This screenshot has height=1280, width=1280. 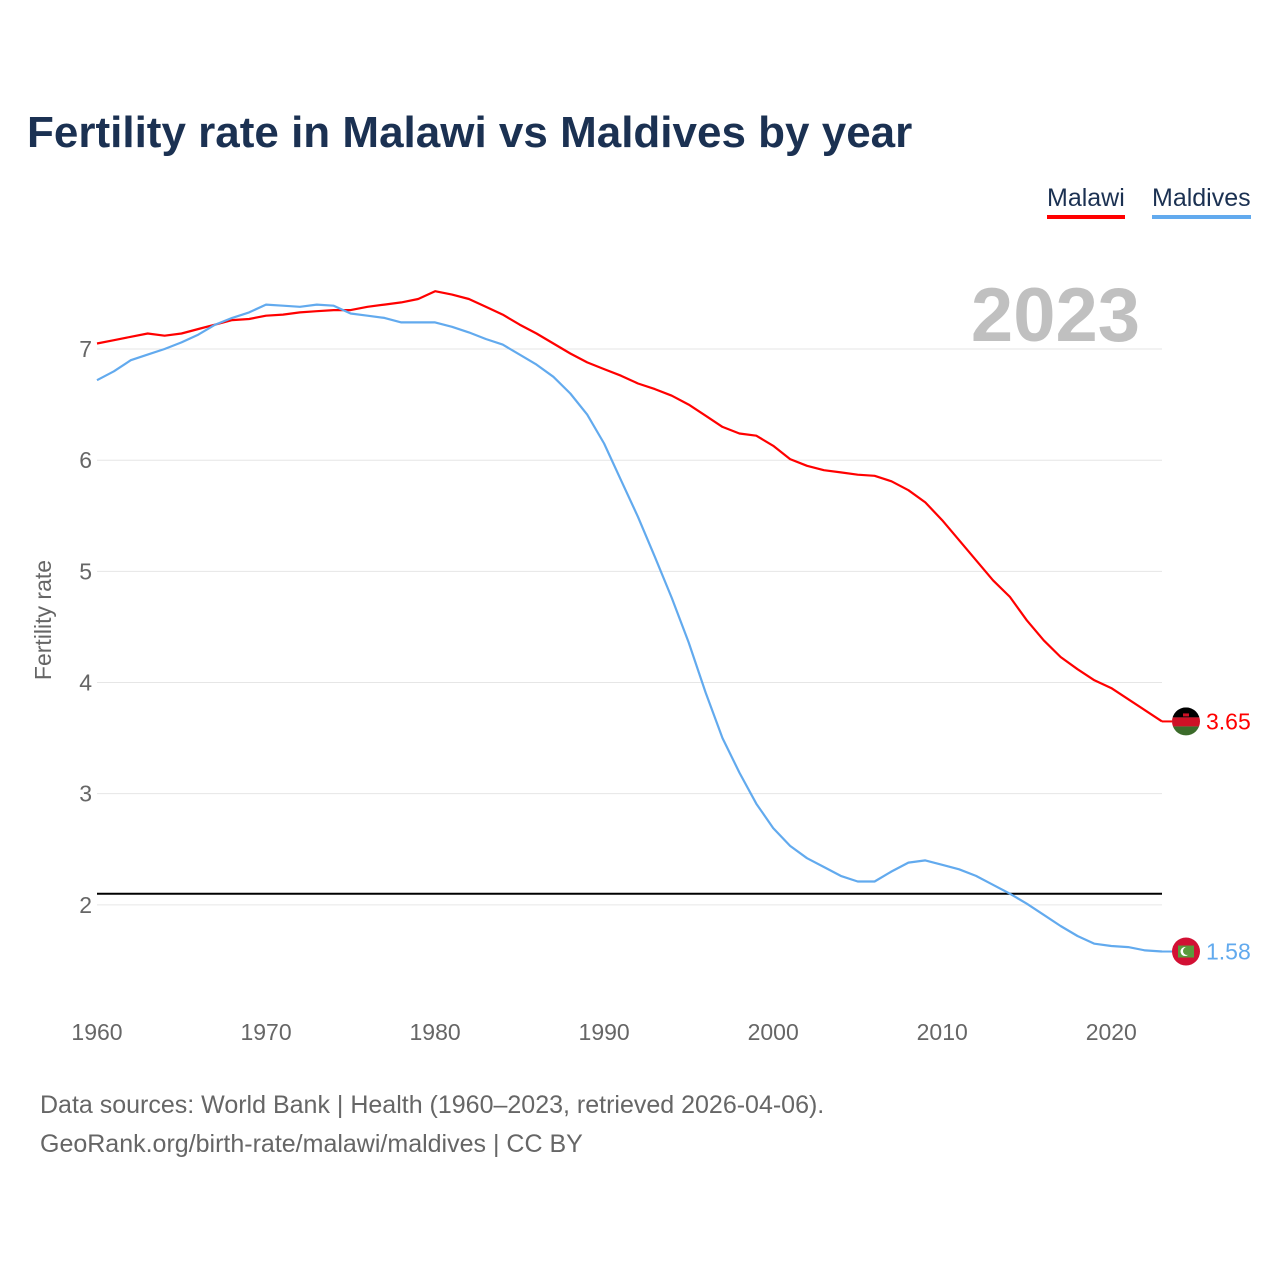 I want to click on end-value-label: 3.65, so click(x=1228, y=721).